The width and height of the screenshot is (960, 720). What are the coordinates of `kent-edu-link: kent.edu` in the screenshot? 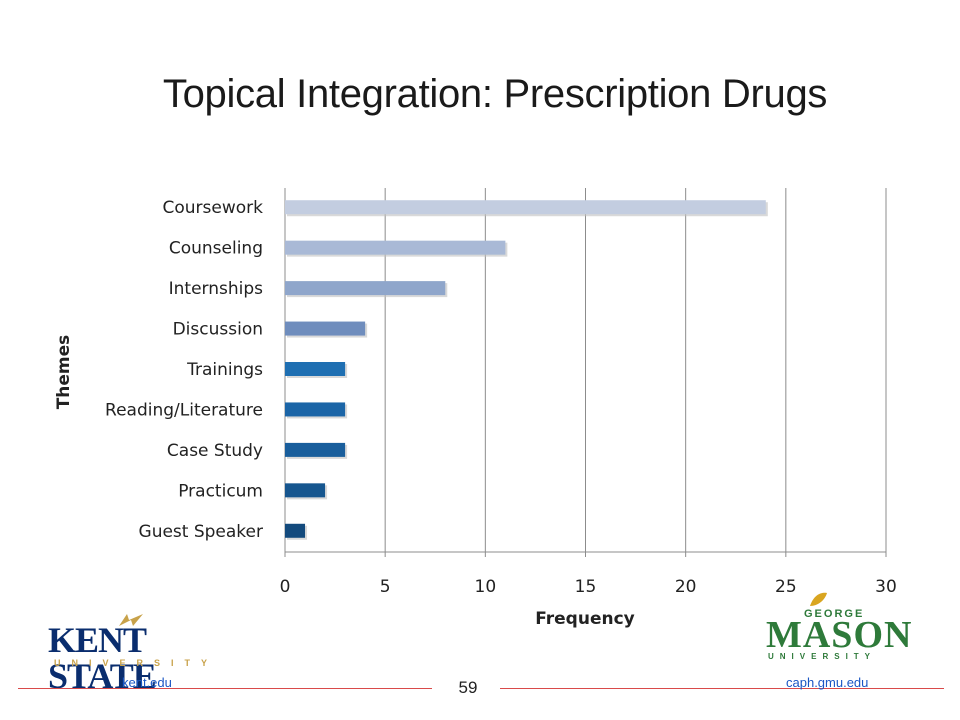 It's located at (147, 682).